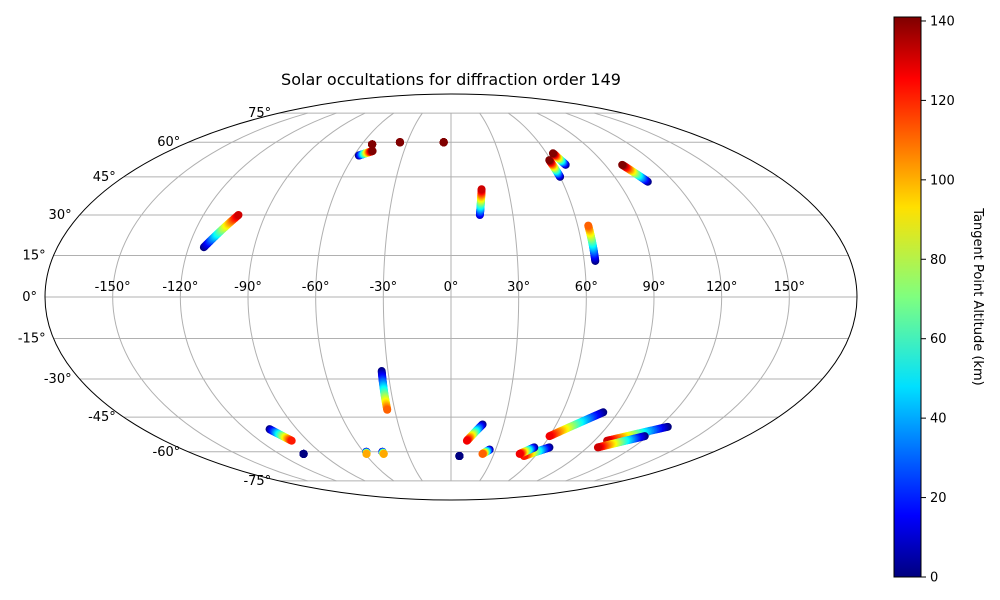 This screenshot has width=1000, height=600. Describe the element at coordinates (586, 287) in the screenshot. I see `x-tick-label: 60°` at that location.